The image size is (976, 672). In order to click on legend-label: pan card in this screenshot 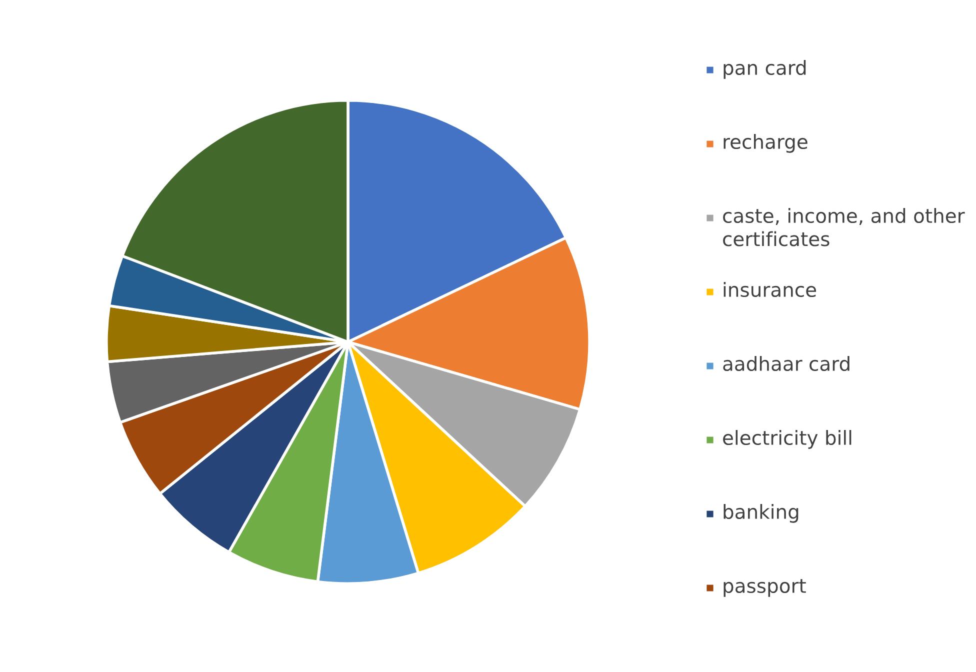, I will do `click(765, 69)`.